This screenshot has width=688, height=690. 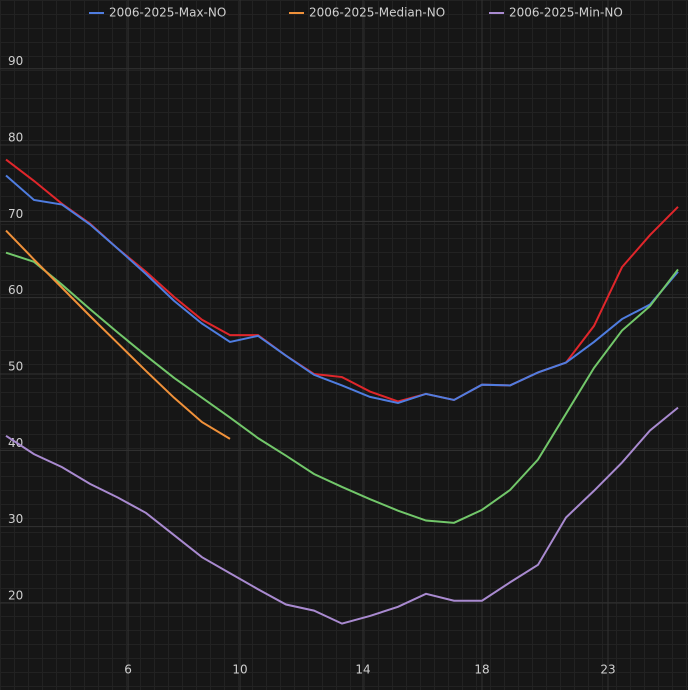 I want to click on y-tick-label: 30, so click(x=15, y=519).